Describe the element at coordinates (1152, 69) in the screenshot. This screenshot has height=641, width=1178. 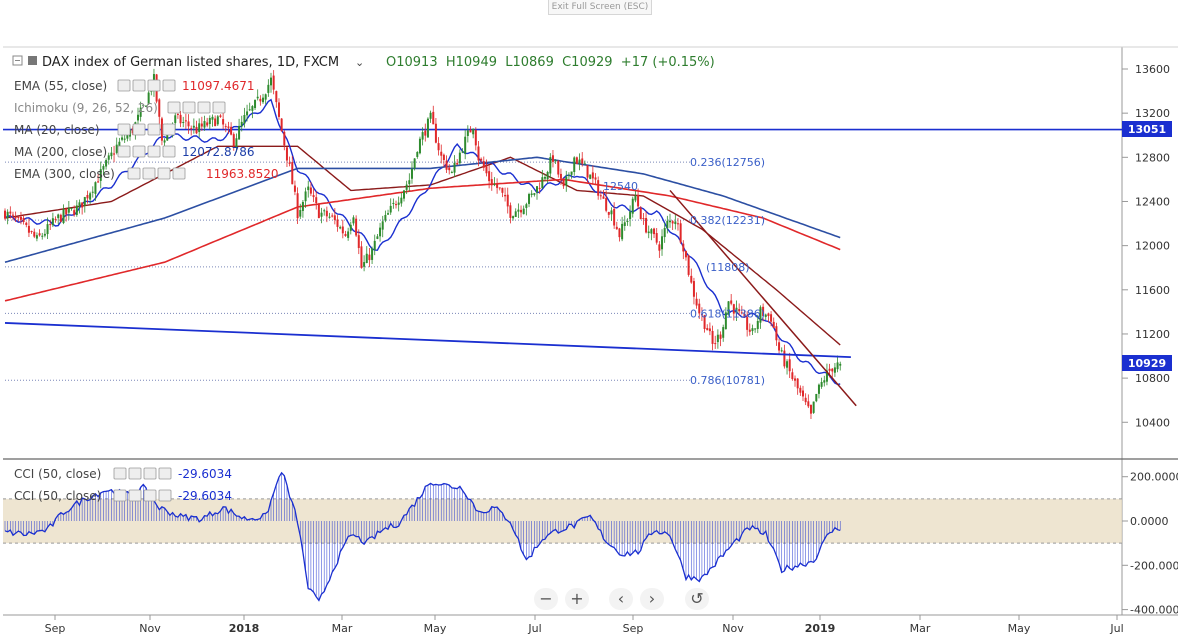
I see `price-tick-label: 13600` at that location.